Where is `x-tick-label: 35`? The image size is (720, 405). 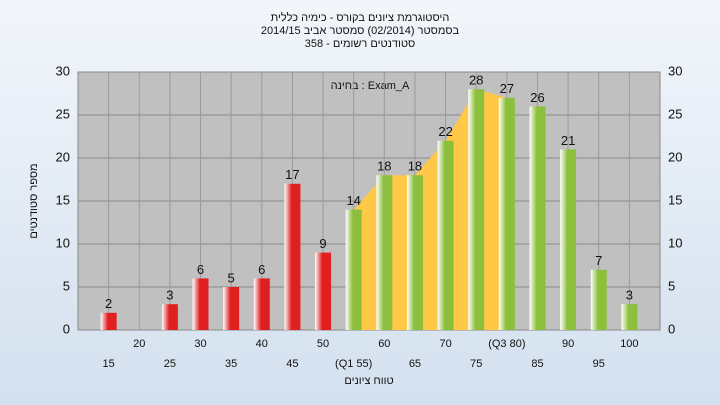
x-tick-label: 35 is located at coordinates (231, 364).